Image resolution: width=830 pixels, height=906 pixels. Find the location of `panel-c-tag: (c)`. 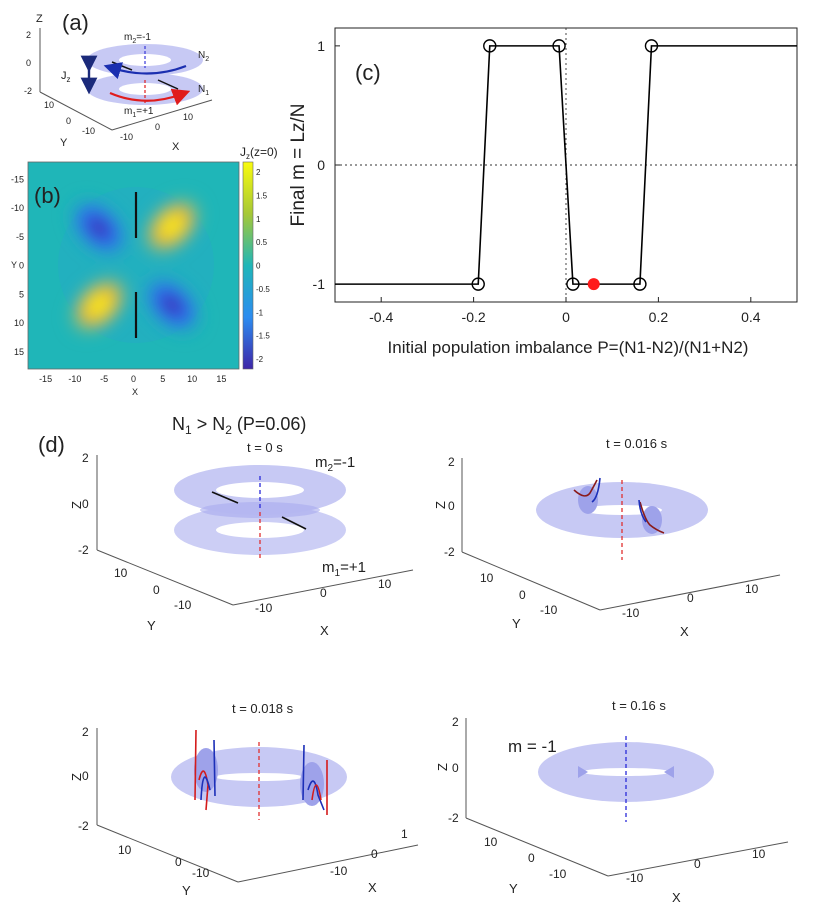

panel-c-tag: (c) is located at coordinates (368, 72).